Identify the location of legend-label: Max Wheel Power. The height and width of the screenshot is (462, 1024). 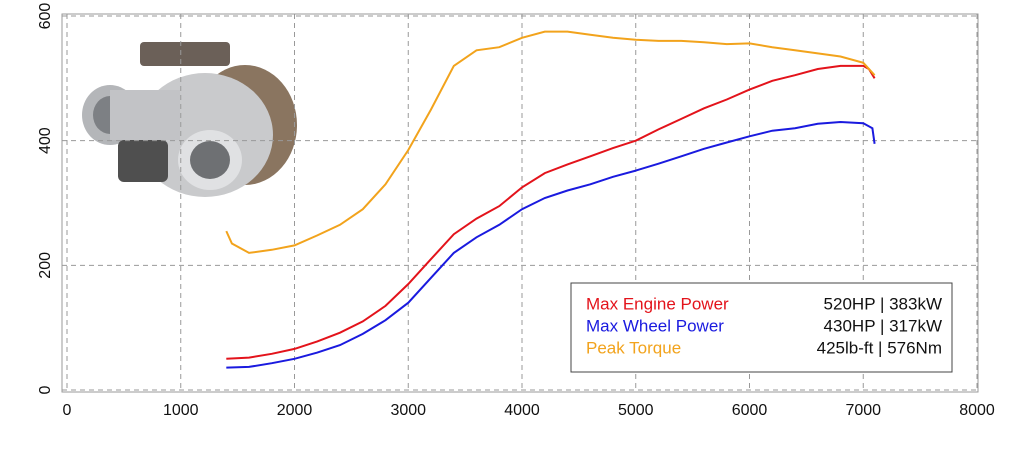
(655, 325).